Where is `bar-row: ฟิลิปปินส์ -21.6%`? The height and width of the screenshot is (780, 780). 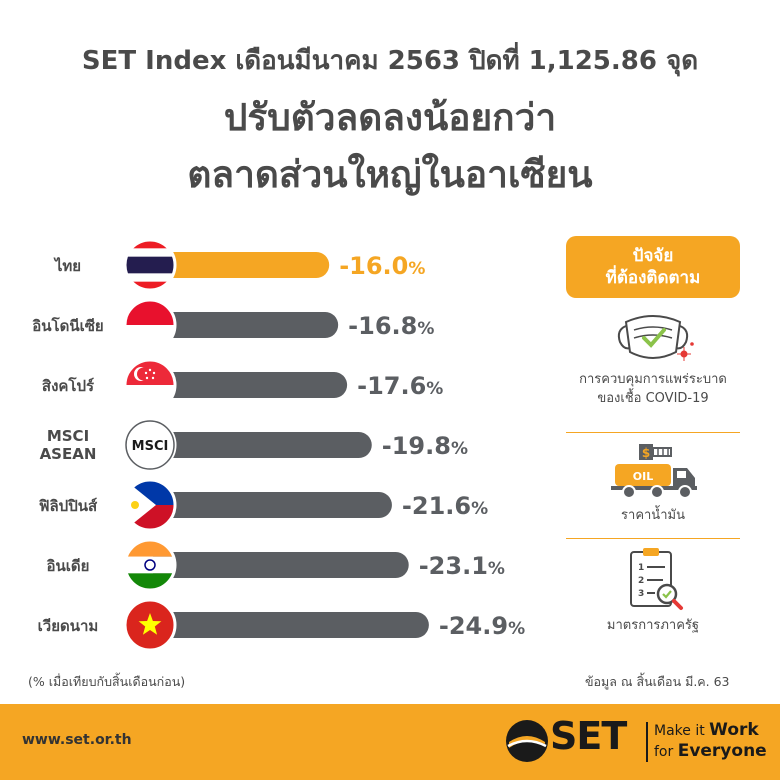
bar-row: ฟิลิปปินส์ -21.6% is located at coordinates (263, 505).